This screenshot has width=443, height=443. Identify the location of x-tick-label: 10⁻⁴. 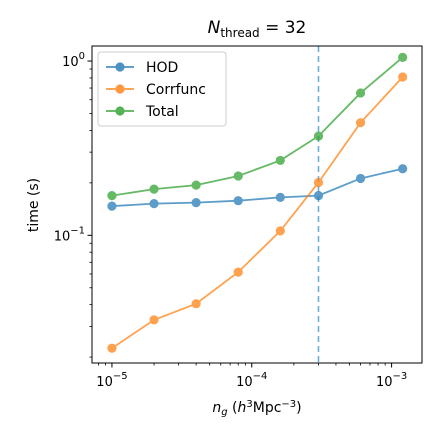
(251, 380).